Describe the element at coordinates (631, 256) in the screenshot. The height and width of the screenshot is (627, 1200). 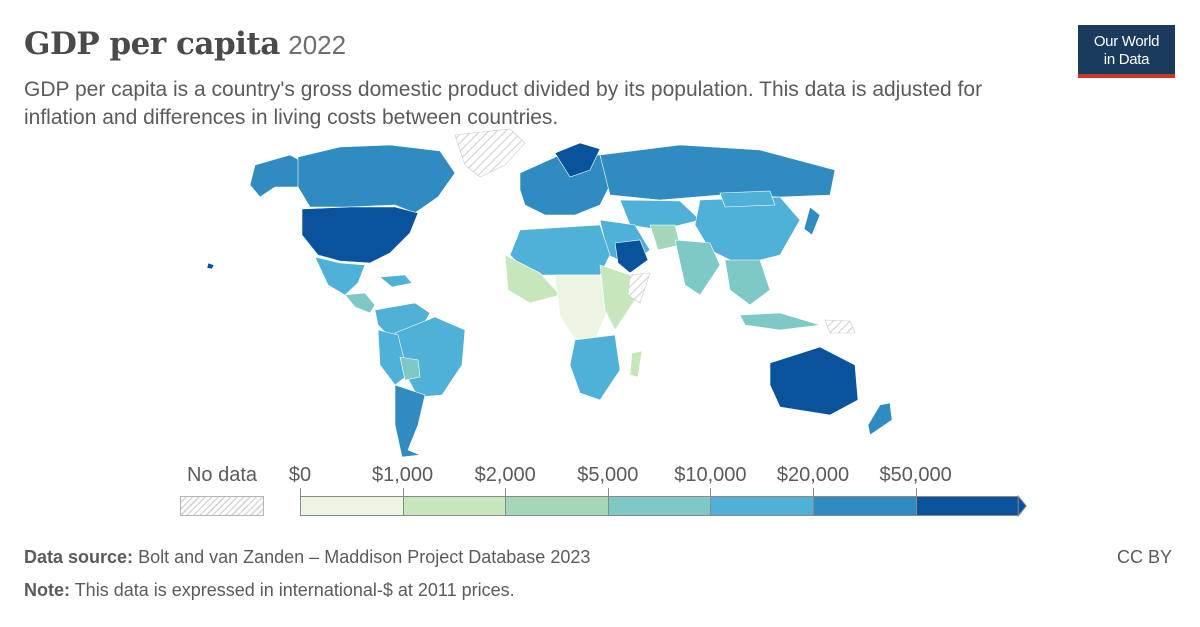
I see `country-saudi-arabia` at that location.